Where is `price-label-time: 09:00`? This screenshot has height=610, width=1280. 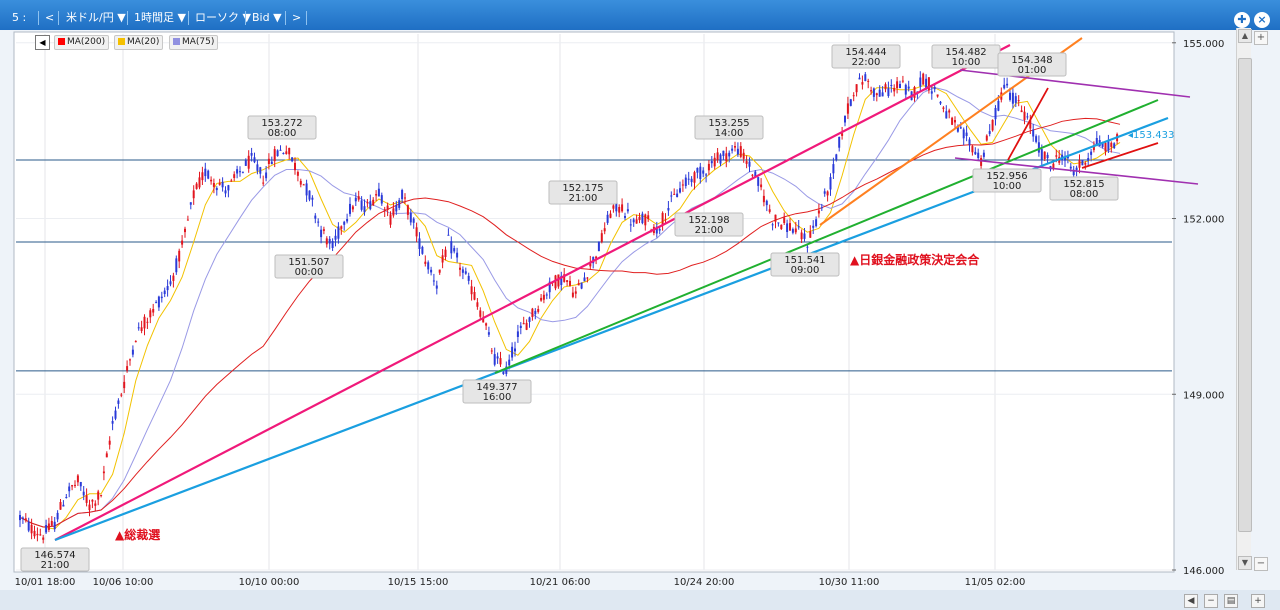 price-label-time: 09:00 is located at coordinates (805, 270).